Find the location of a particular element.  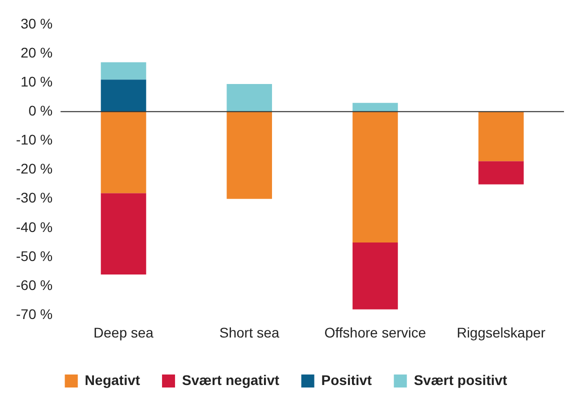

y-tick-label: -40 % is located at coordinates (34, 226).